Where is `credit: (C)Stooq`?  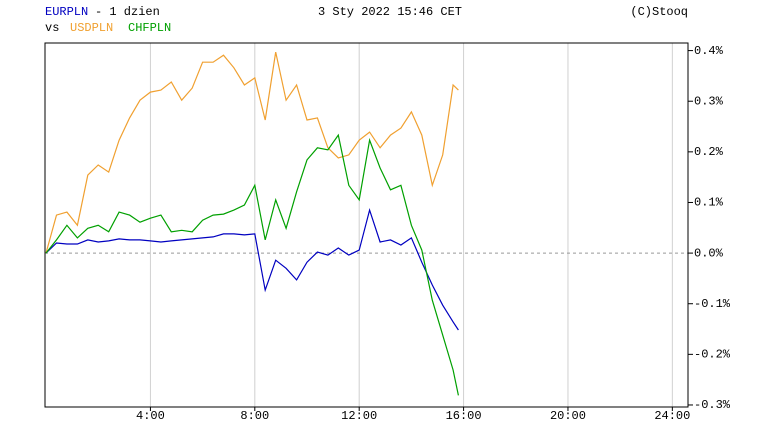
credit: (C)Stooq is located at coordinates (659, 12).